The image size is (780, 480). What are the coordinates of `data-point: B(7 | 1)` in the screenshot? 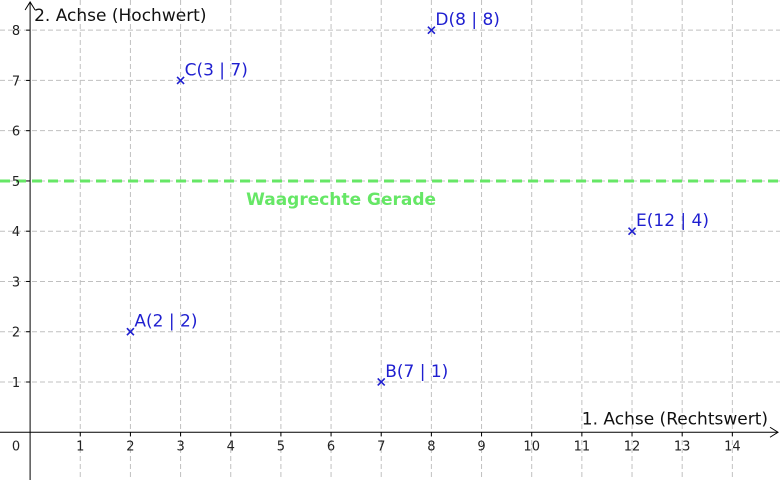 It's located at (412, 374).